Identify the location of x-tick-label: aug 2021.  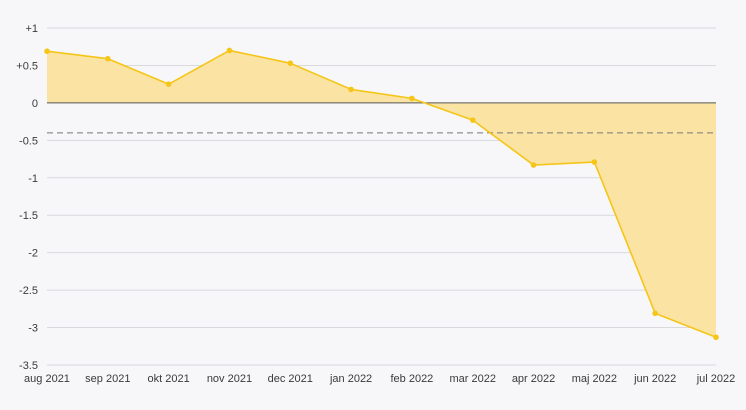
(47, 379).